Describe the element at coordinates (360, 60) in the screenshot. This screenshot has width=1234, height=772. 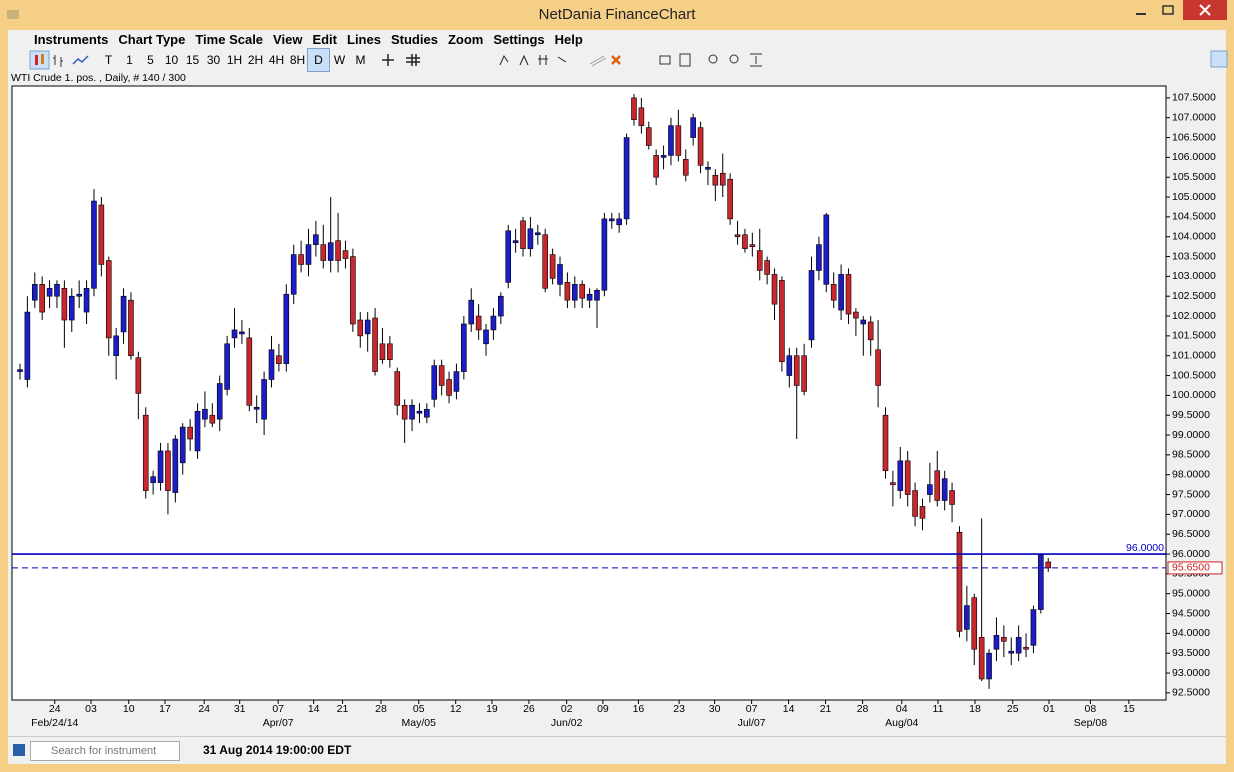
I see `period-button: M` at that location.